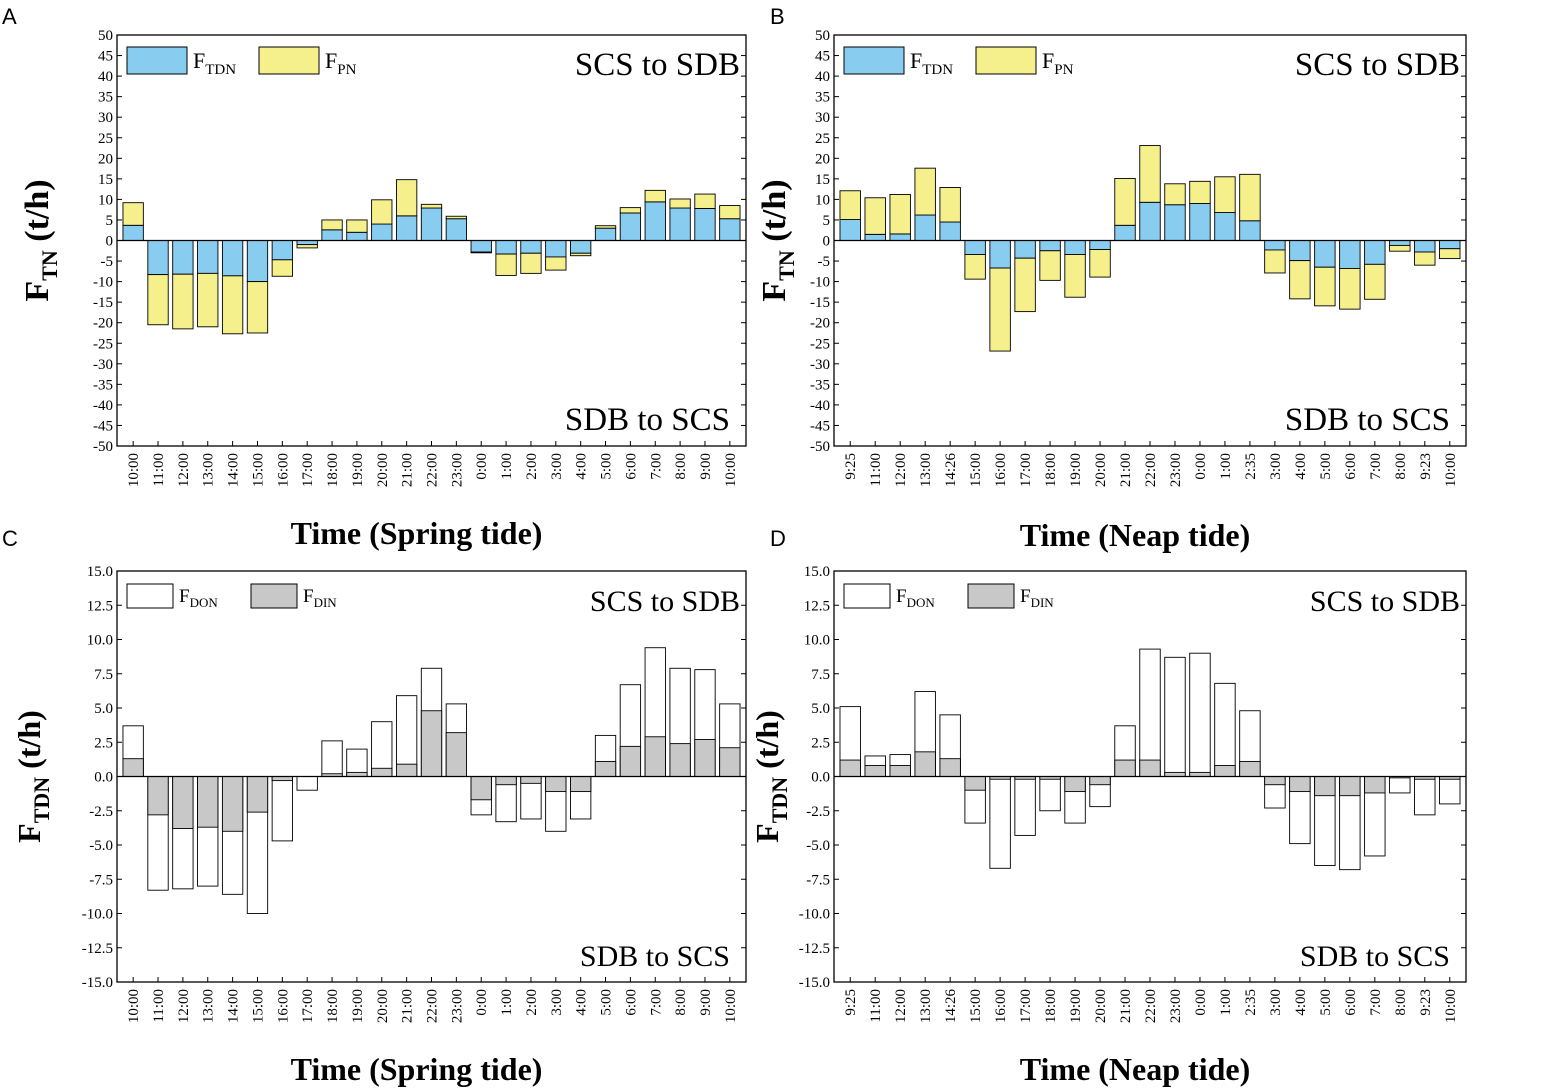 The height and width of the screenshot is (1088, 1551). What do you see at coordinates (770, 776) in the screenshot?
I see `panel-d-ylabel: FTDN (t/h)` at bounding box center [770, 776].